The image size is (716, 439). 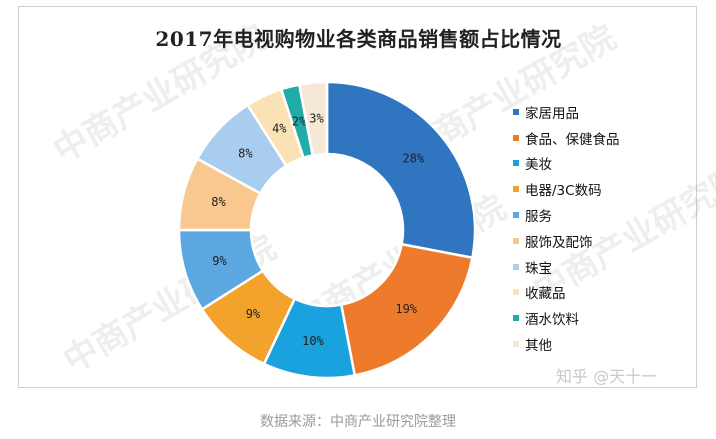 I want to click on legend-item: 其他, so click(x=566, y=344).